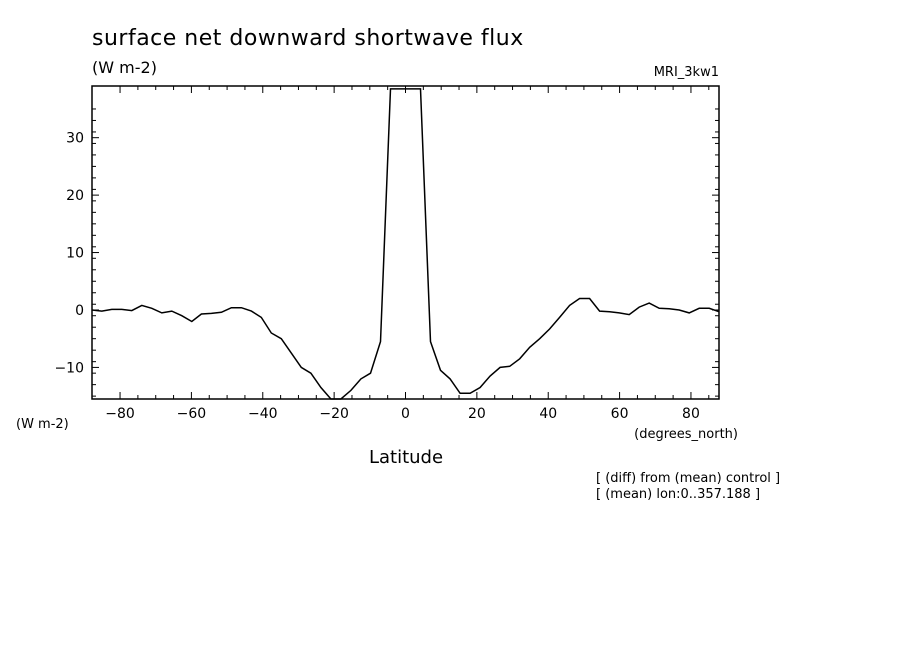 The width and height of the screenshot is (904, 654). What do you see at coordinates (75, 196) in the screenshot?
I see `y-tick-label: 20` at bounding box center [75, 196].